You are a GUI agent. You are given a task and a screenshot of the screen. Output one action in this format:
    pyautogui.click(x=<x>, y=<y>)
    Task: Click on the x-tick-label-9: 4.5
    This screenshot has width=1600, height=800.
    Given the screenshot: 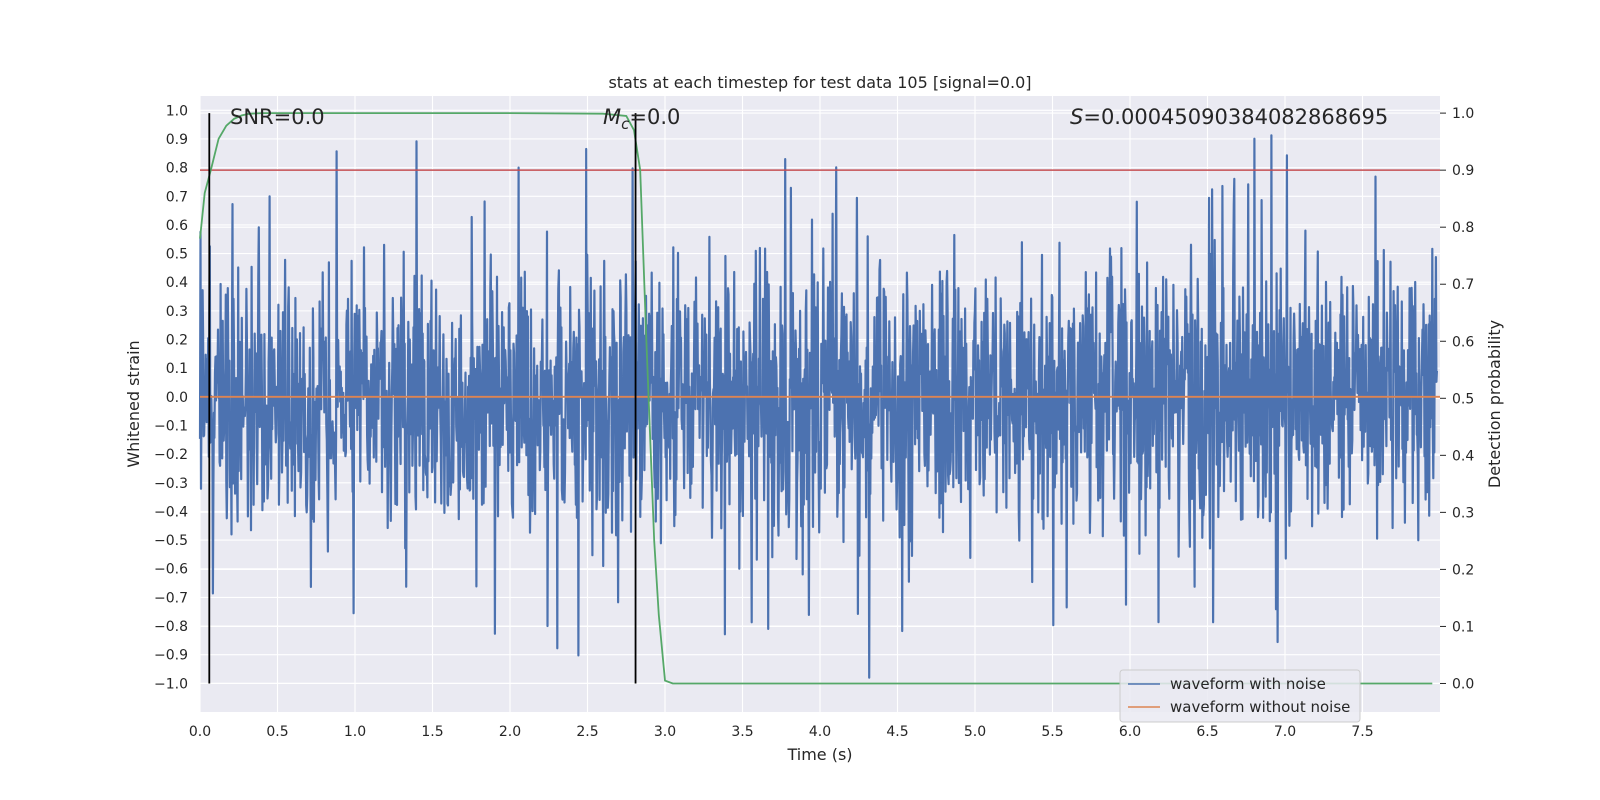 What is the action you would take?
    pyautogui.click(x=897, y=732)
    